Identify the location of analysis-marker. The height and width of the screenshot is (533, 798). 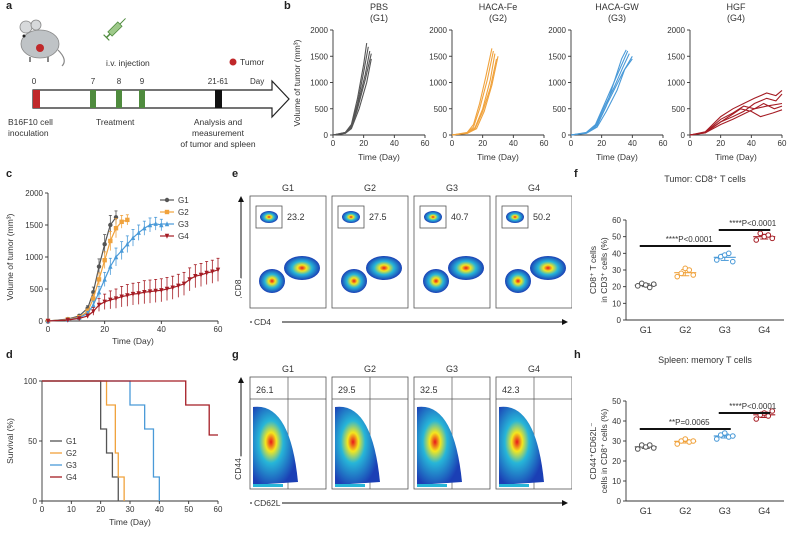
(218, 99).